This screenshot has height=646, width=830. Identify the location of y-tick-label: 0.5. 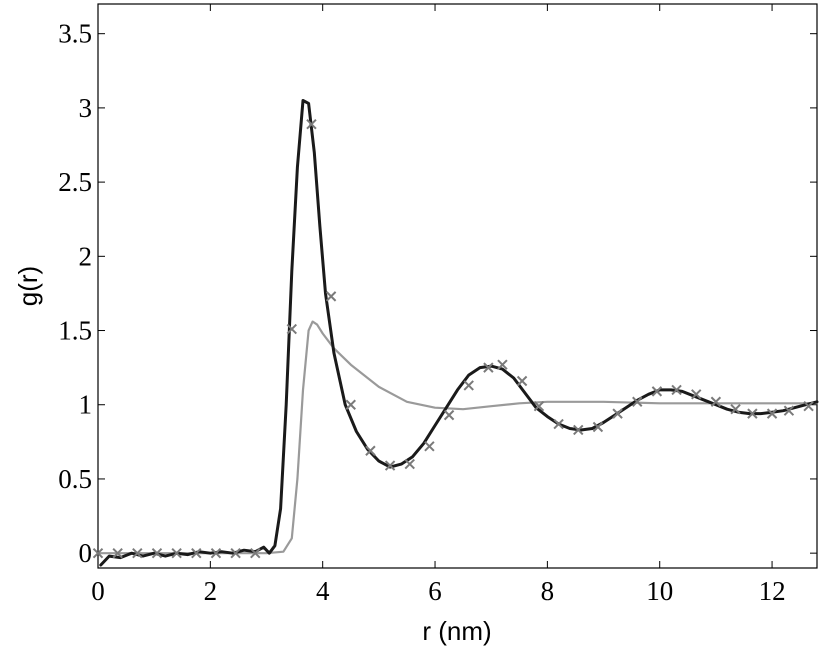
(75, 479).